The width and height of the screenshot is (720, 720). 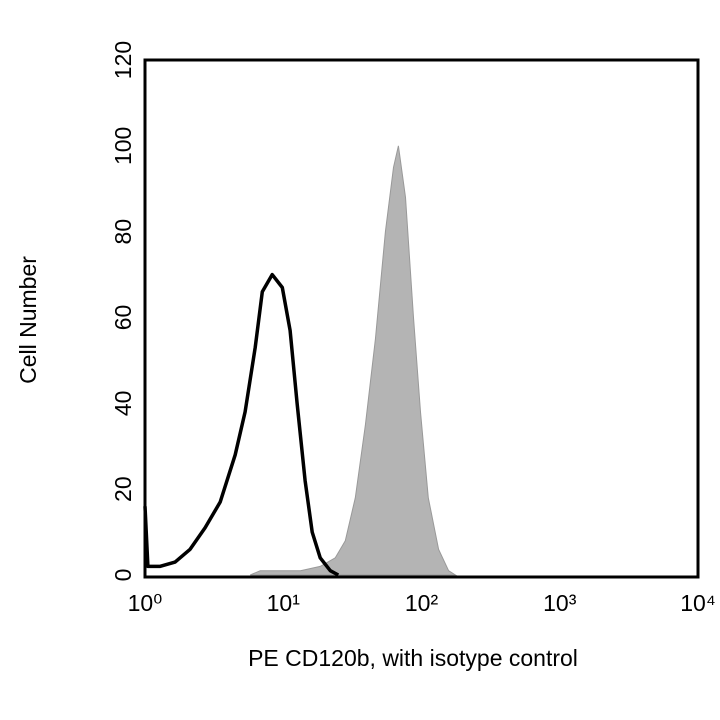 I want to click on y-tick-label: 80, so click(x=123, y=232).